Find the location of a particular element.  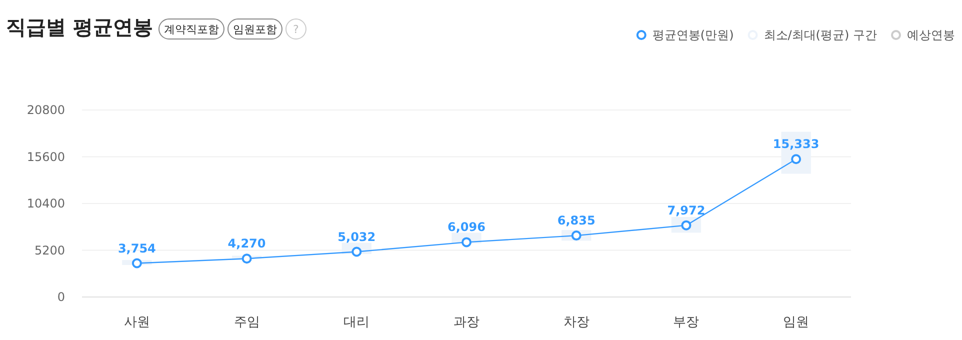

x-tick-label: 대리 is located at coordinates (357, 322).